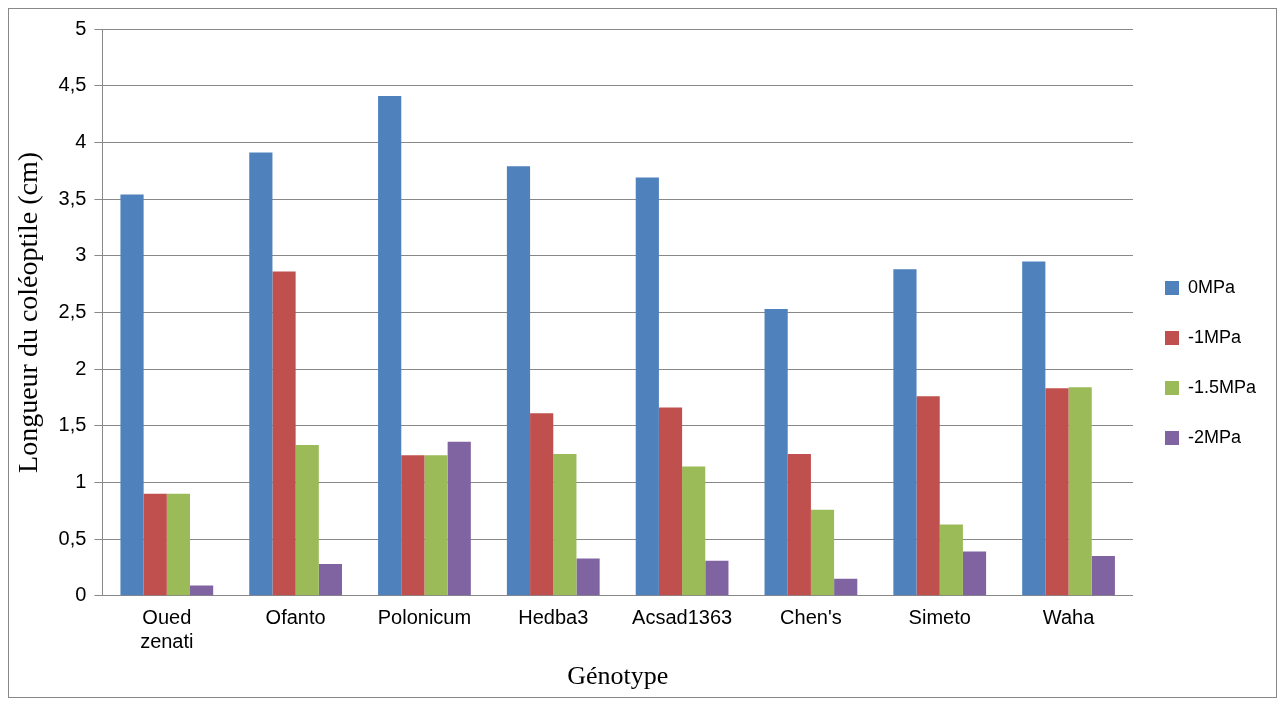 This screenshot has height=704, width=1285. What do you see at coordinates (72, 537) in the screenshot?
I see `y-tick-label: 0,5` at bounding box center [72, 537].